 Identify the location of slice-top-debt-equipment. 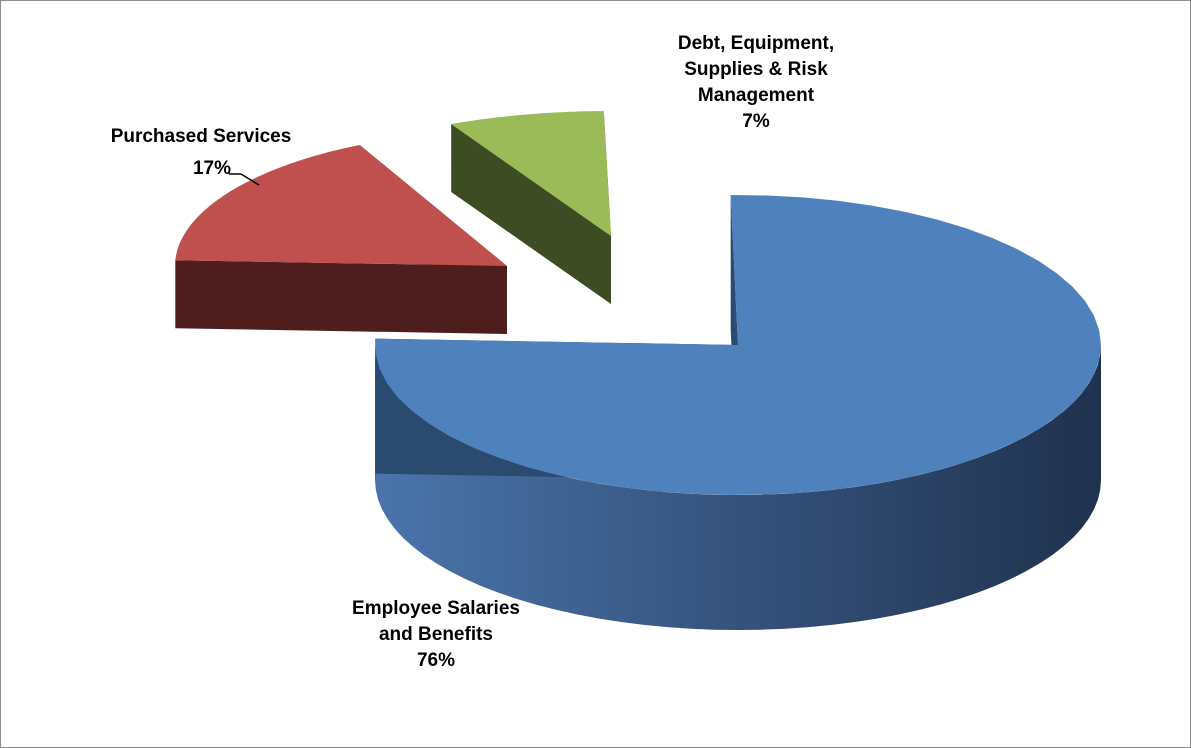
(531, 173).